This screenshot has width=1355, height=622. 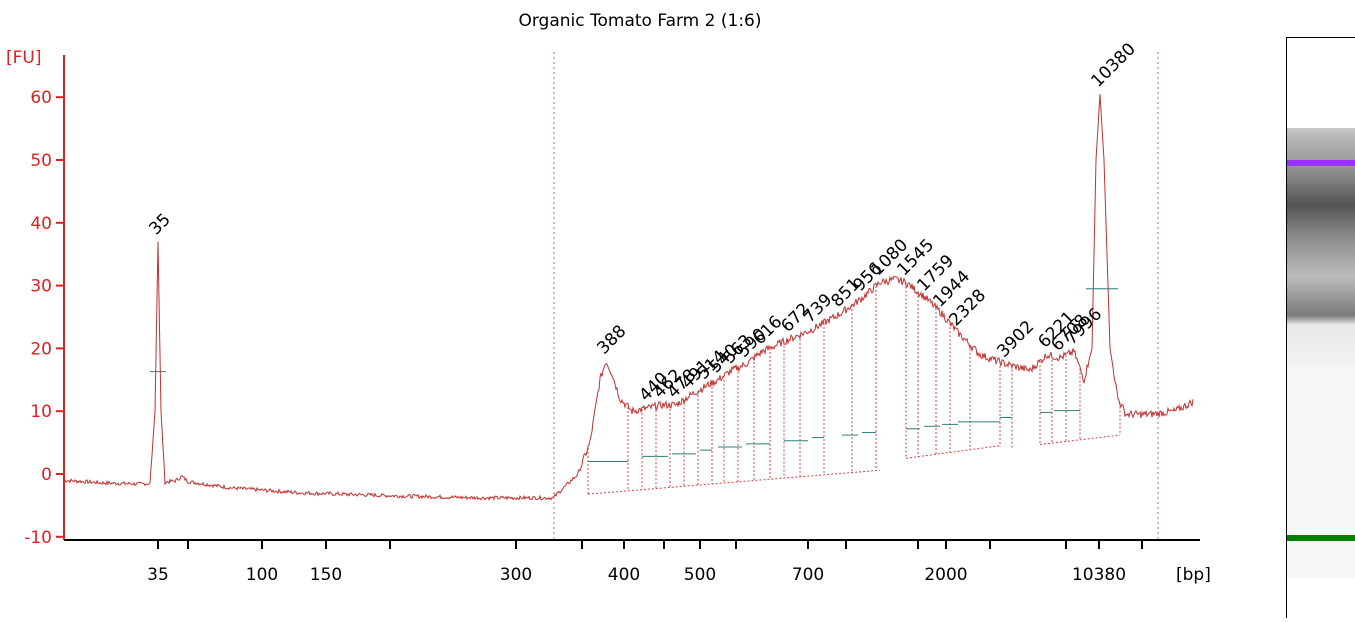 I want to click on peak-label: 388, so click(x=611, y=339).